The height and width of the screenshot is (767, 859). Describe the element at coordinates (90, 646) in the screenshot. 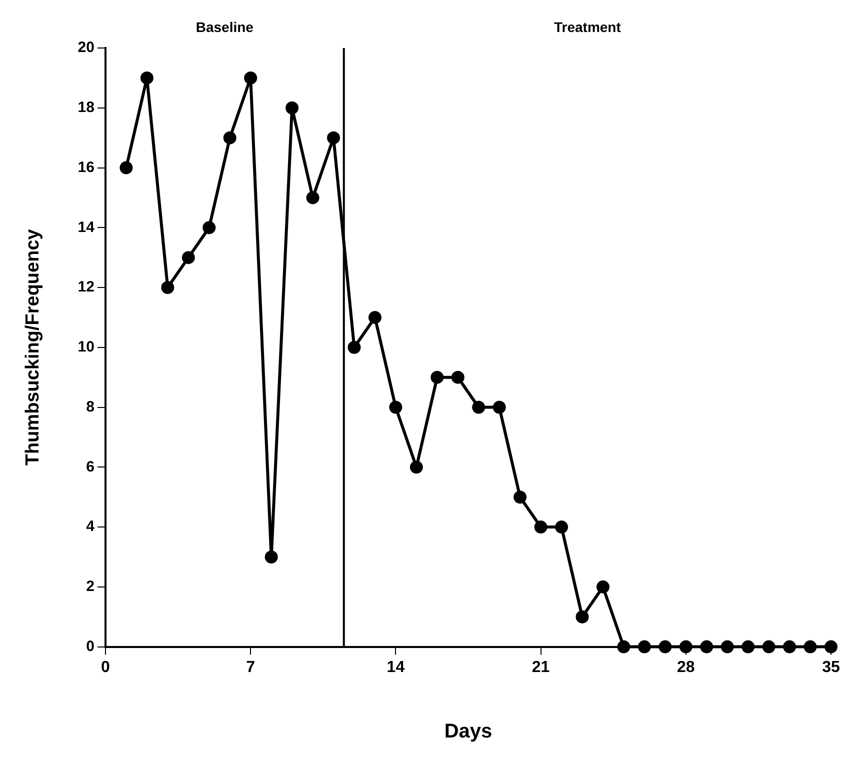

I see `y-tick-label: 0` at that location.